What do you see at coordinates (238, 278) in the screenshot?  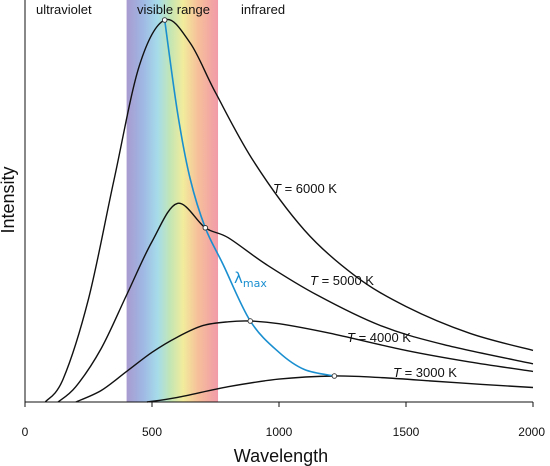 I see `lambda-symbol: λ` at bounding box center [238, 278].